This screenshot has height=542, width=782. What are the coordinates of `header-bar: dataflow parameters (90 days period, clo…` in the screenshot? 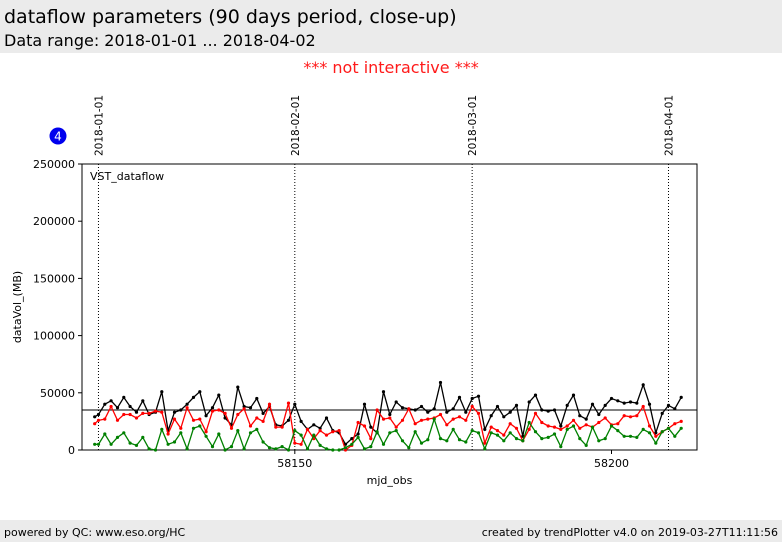 It's located at (391, 26).